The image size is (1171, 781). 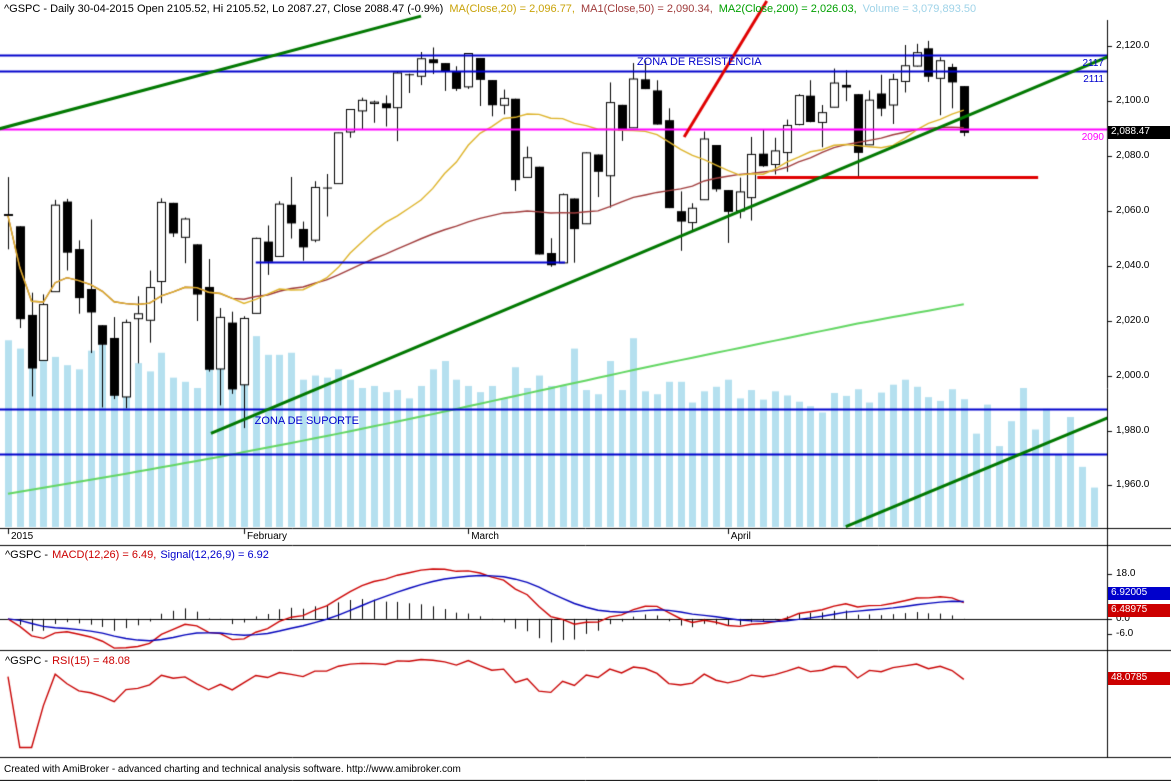 What do you see at coordinates (306, 420) in the screenshot?
I see `annotation-text: ZONA DE SUPORTE` at bounding box center [306, 420].